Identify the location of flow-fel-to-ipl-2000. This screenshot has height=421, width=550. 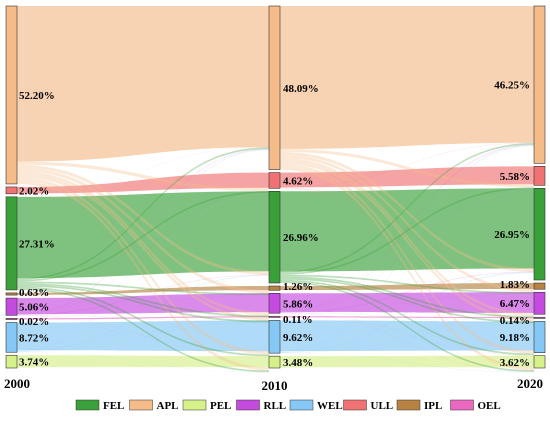
(143, 288).